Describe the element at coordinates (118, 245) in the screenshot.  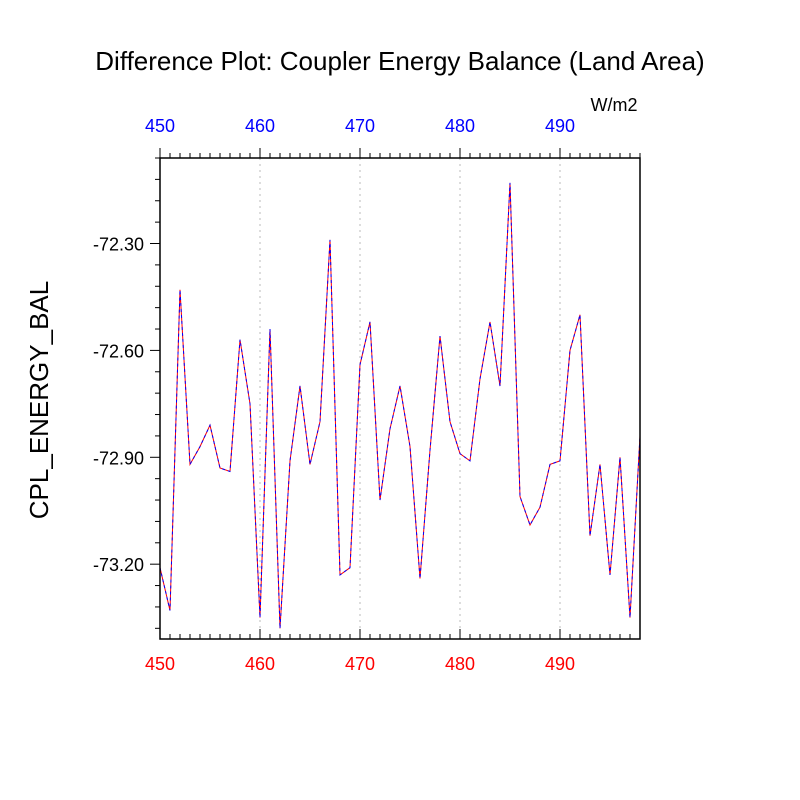
I see `y-tick-label: -72.30` at that location.